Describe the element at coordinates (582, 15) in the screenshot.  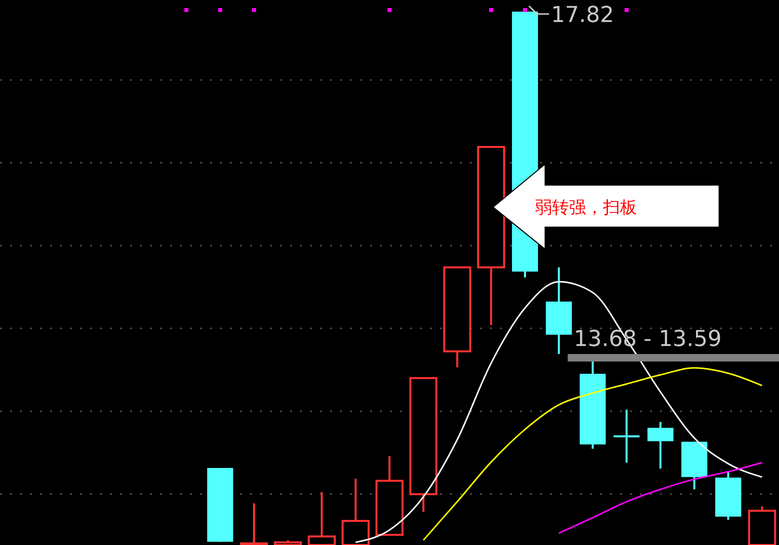
I see `annotation: 17.82` at that location.